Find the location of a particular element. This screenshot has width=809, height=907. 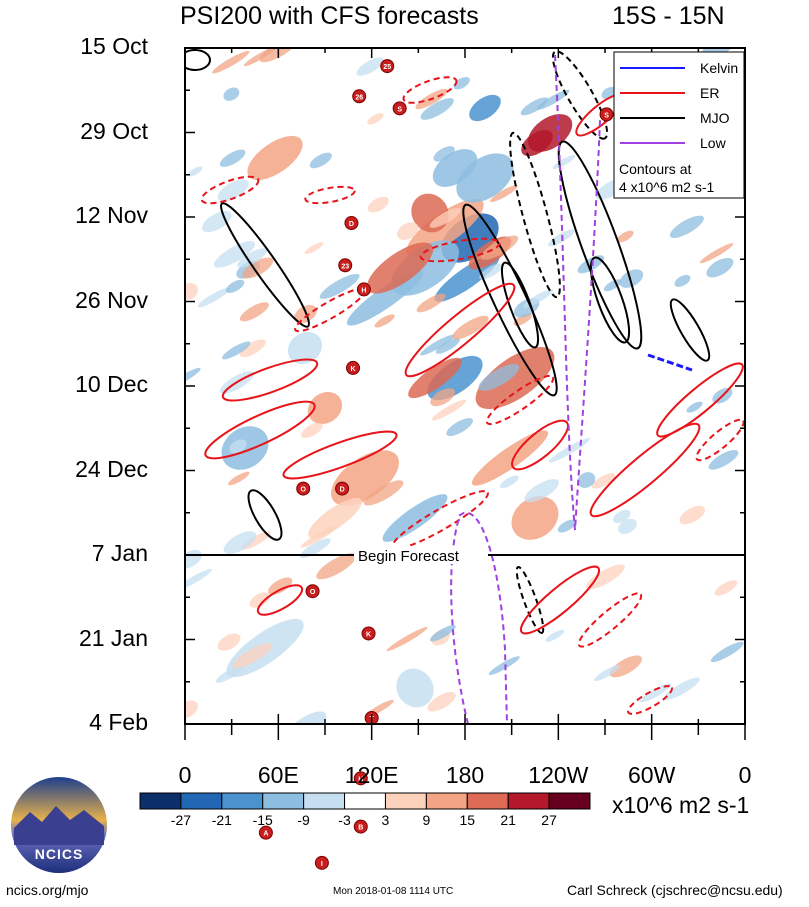

ncics-logo is located at coordinates (59, 825).